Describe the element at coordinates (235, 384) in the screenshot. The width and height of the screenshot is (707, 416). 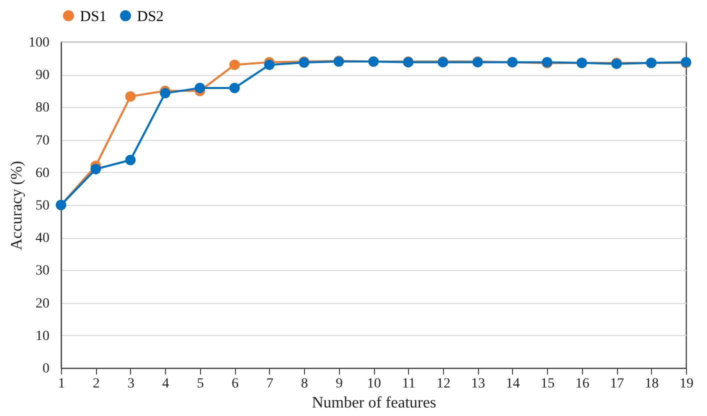
I see `x-tick-label: 6` at that location.